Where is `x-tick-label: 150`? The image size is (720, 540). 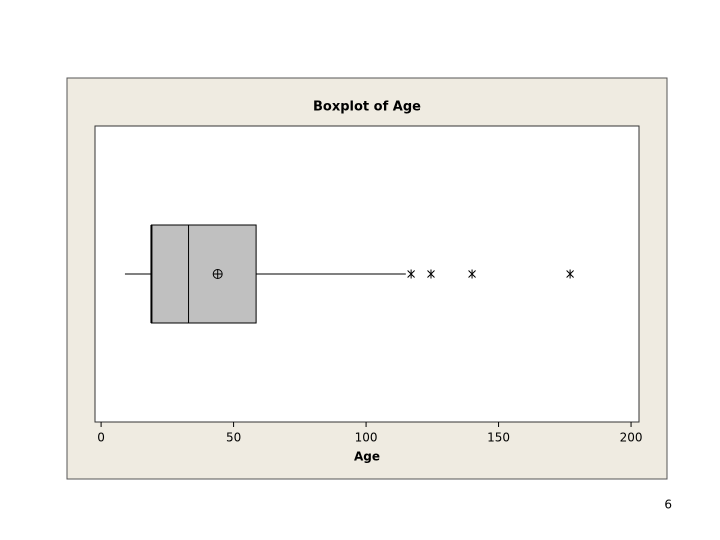
x-tick-label: 150 is located at coordinates (498, 438).